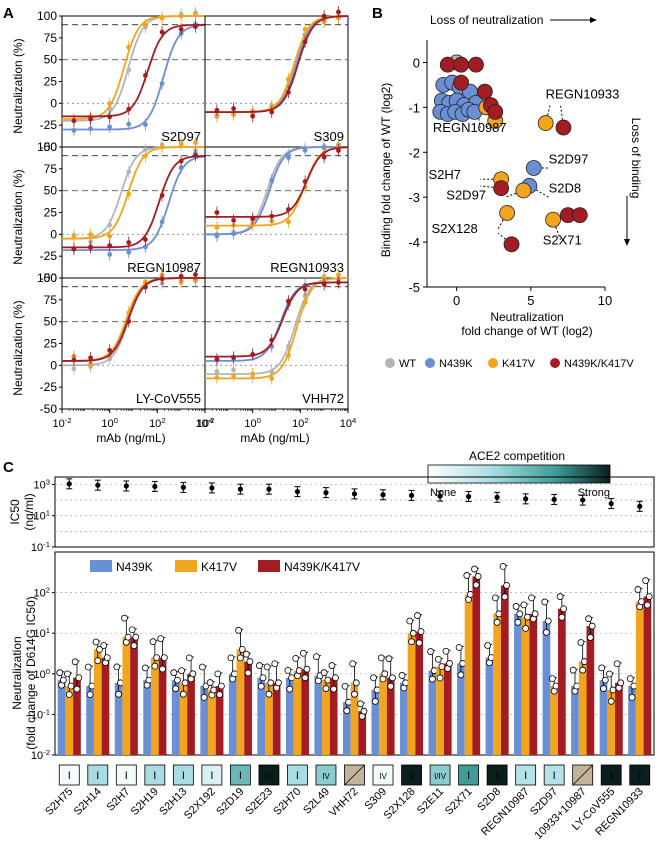  Describe the element at coordinates (348, 423) in the screenshot. I see `x-tick-label: 104` at that location.